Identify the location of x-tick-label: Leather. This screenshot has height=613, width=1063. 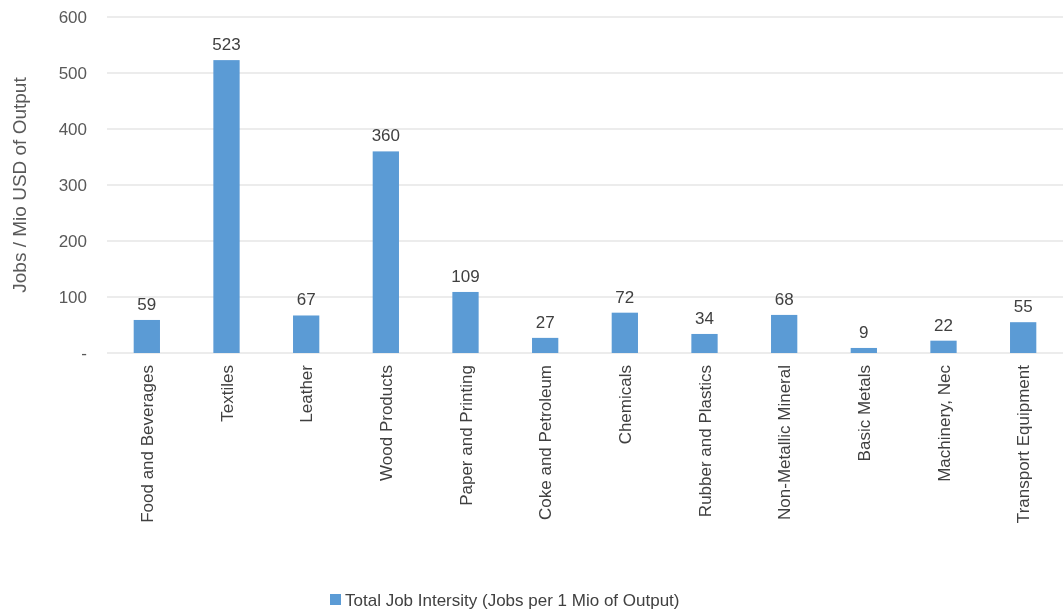
(307, 393).